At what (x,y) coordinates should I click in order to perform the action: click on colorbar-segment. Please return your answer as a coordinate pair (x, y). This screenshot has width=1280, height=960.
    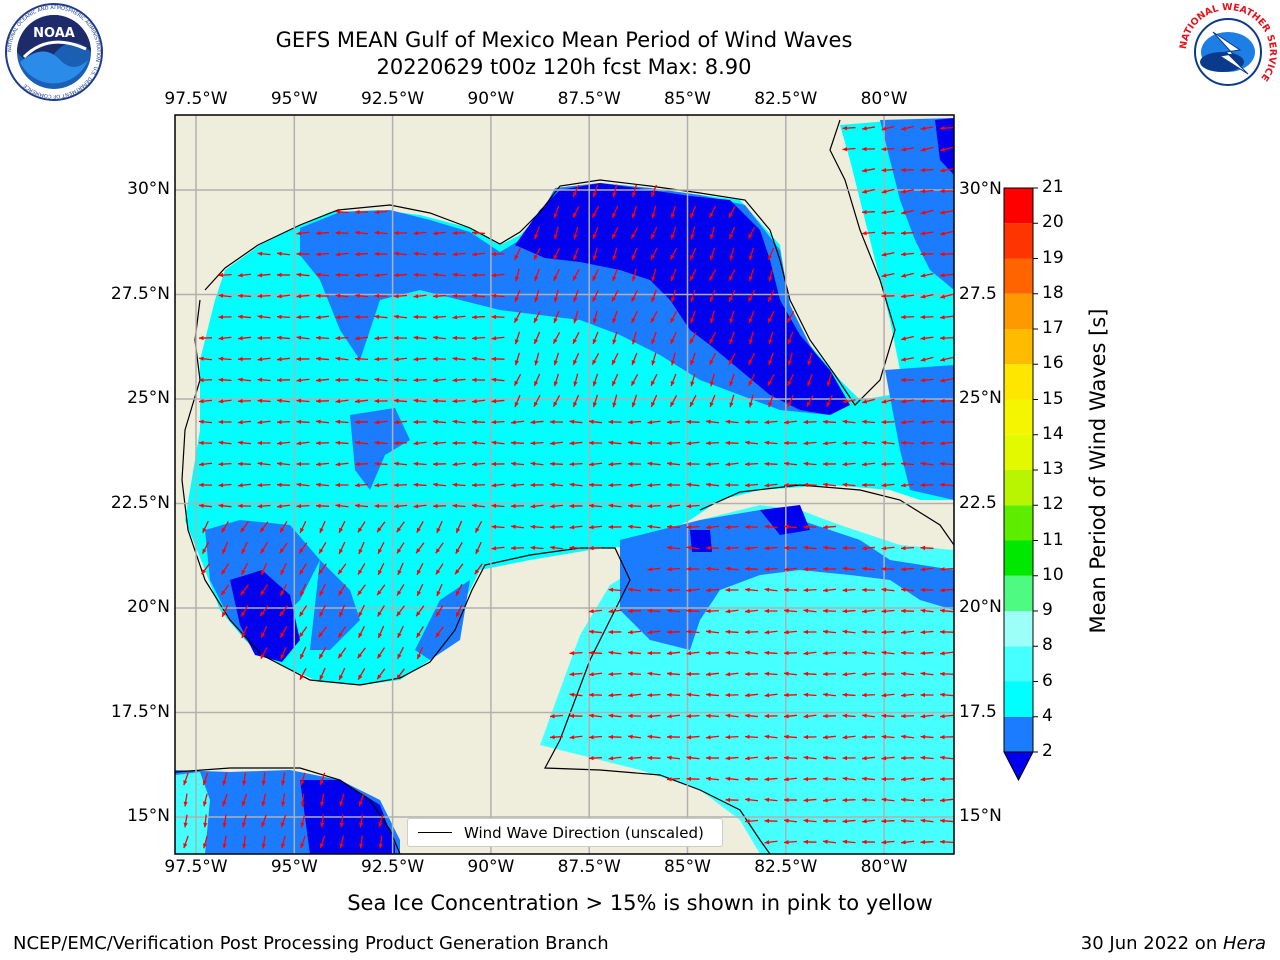
    Looking at the image, I should click on (1018, 699).